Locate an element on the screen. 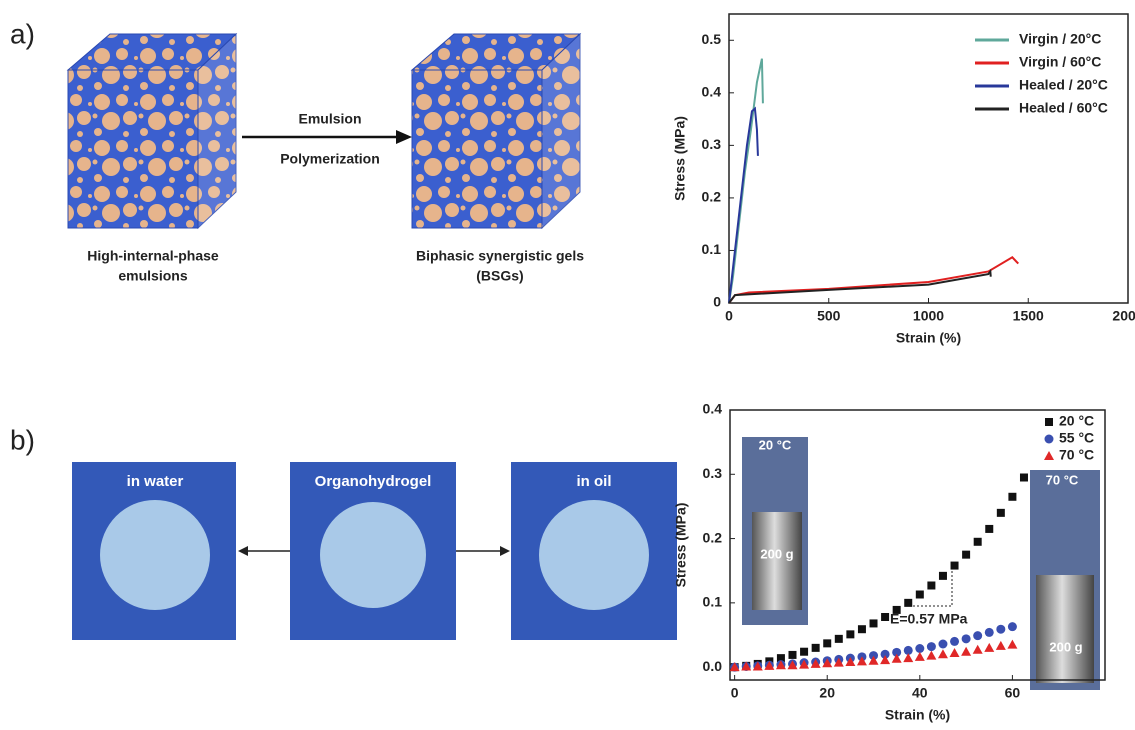  legend-label: Healed / 60°C is located at coordinates (1063, 108).